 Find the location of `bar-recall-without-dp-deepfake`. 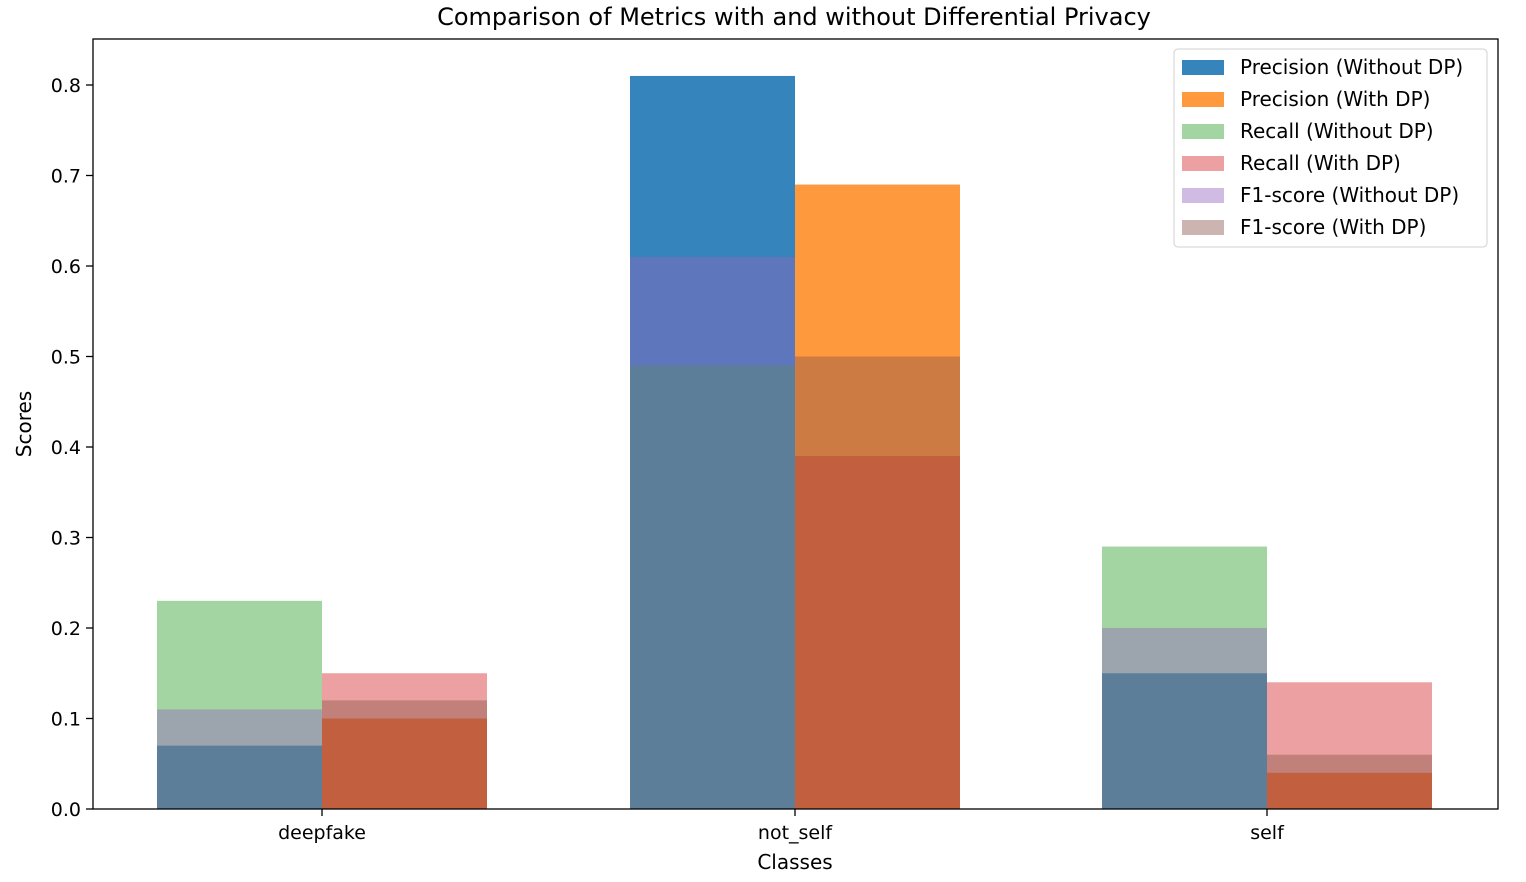

bar-recall-without-dp-deepfake is located at coordinates (239, 704).